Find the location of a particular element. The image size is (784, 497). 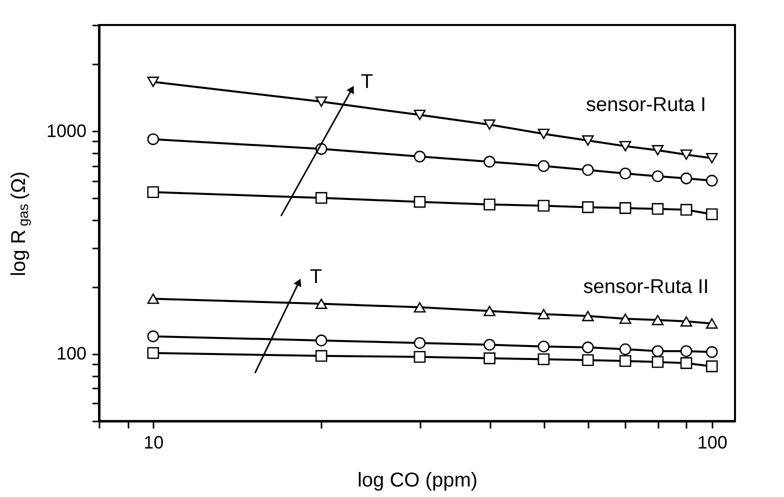

annotation: sensor-Ruta I is located at coordinates (646, 105).